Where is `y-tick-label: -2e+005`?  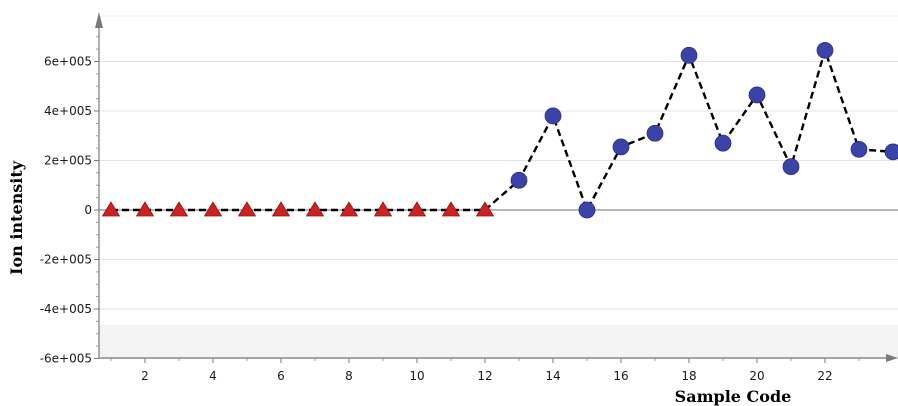 y-tick-label: -2e+005 is located at coordinates (66, 260).